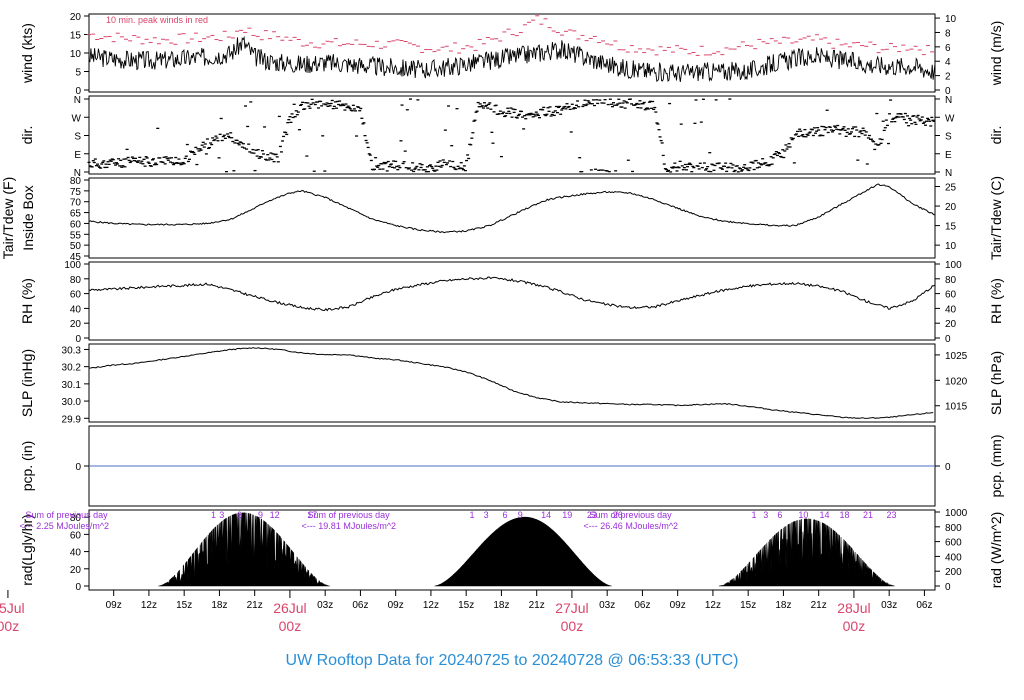 This screenshot has height=700, width=1024. I want to click on rad-sunhour-label: 19, so click(567, 515).